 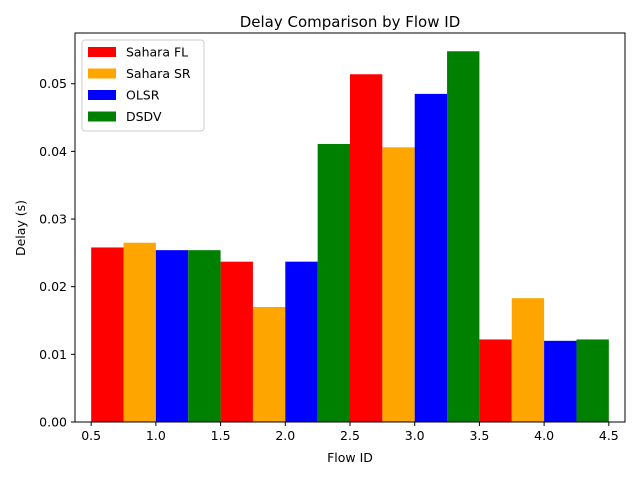 What do you see at coordinates (158, 73) in the screenshot?
I see `legend-label: Sahara SR` at bounding box center [158, 73].